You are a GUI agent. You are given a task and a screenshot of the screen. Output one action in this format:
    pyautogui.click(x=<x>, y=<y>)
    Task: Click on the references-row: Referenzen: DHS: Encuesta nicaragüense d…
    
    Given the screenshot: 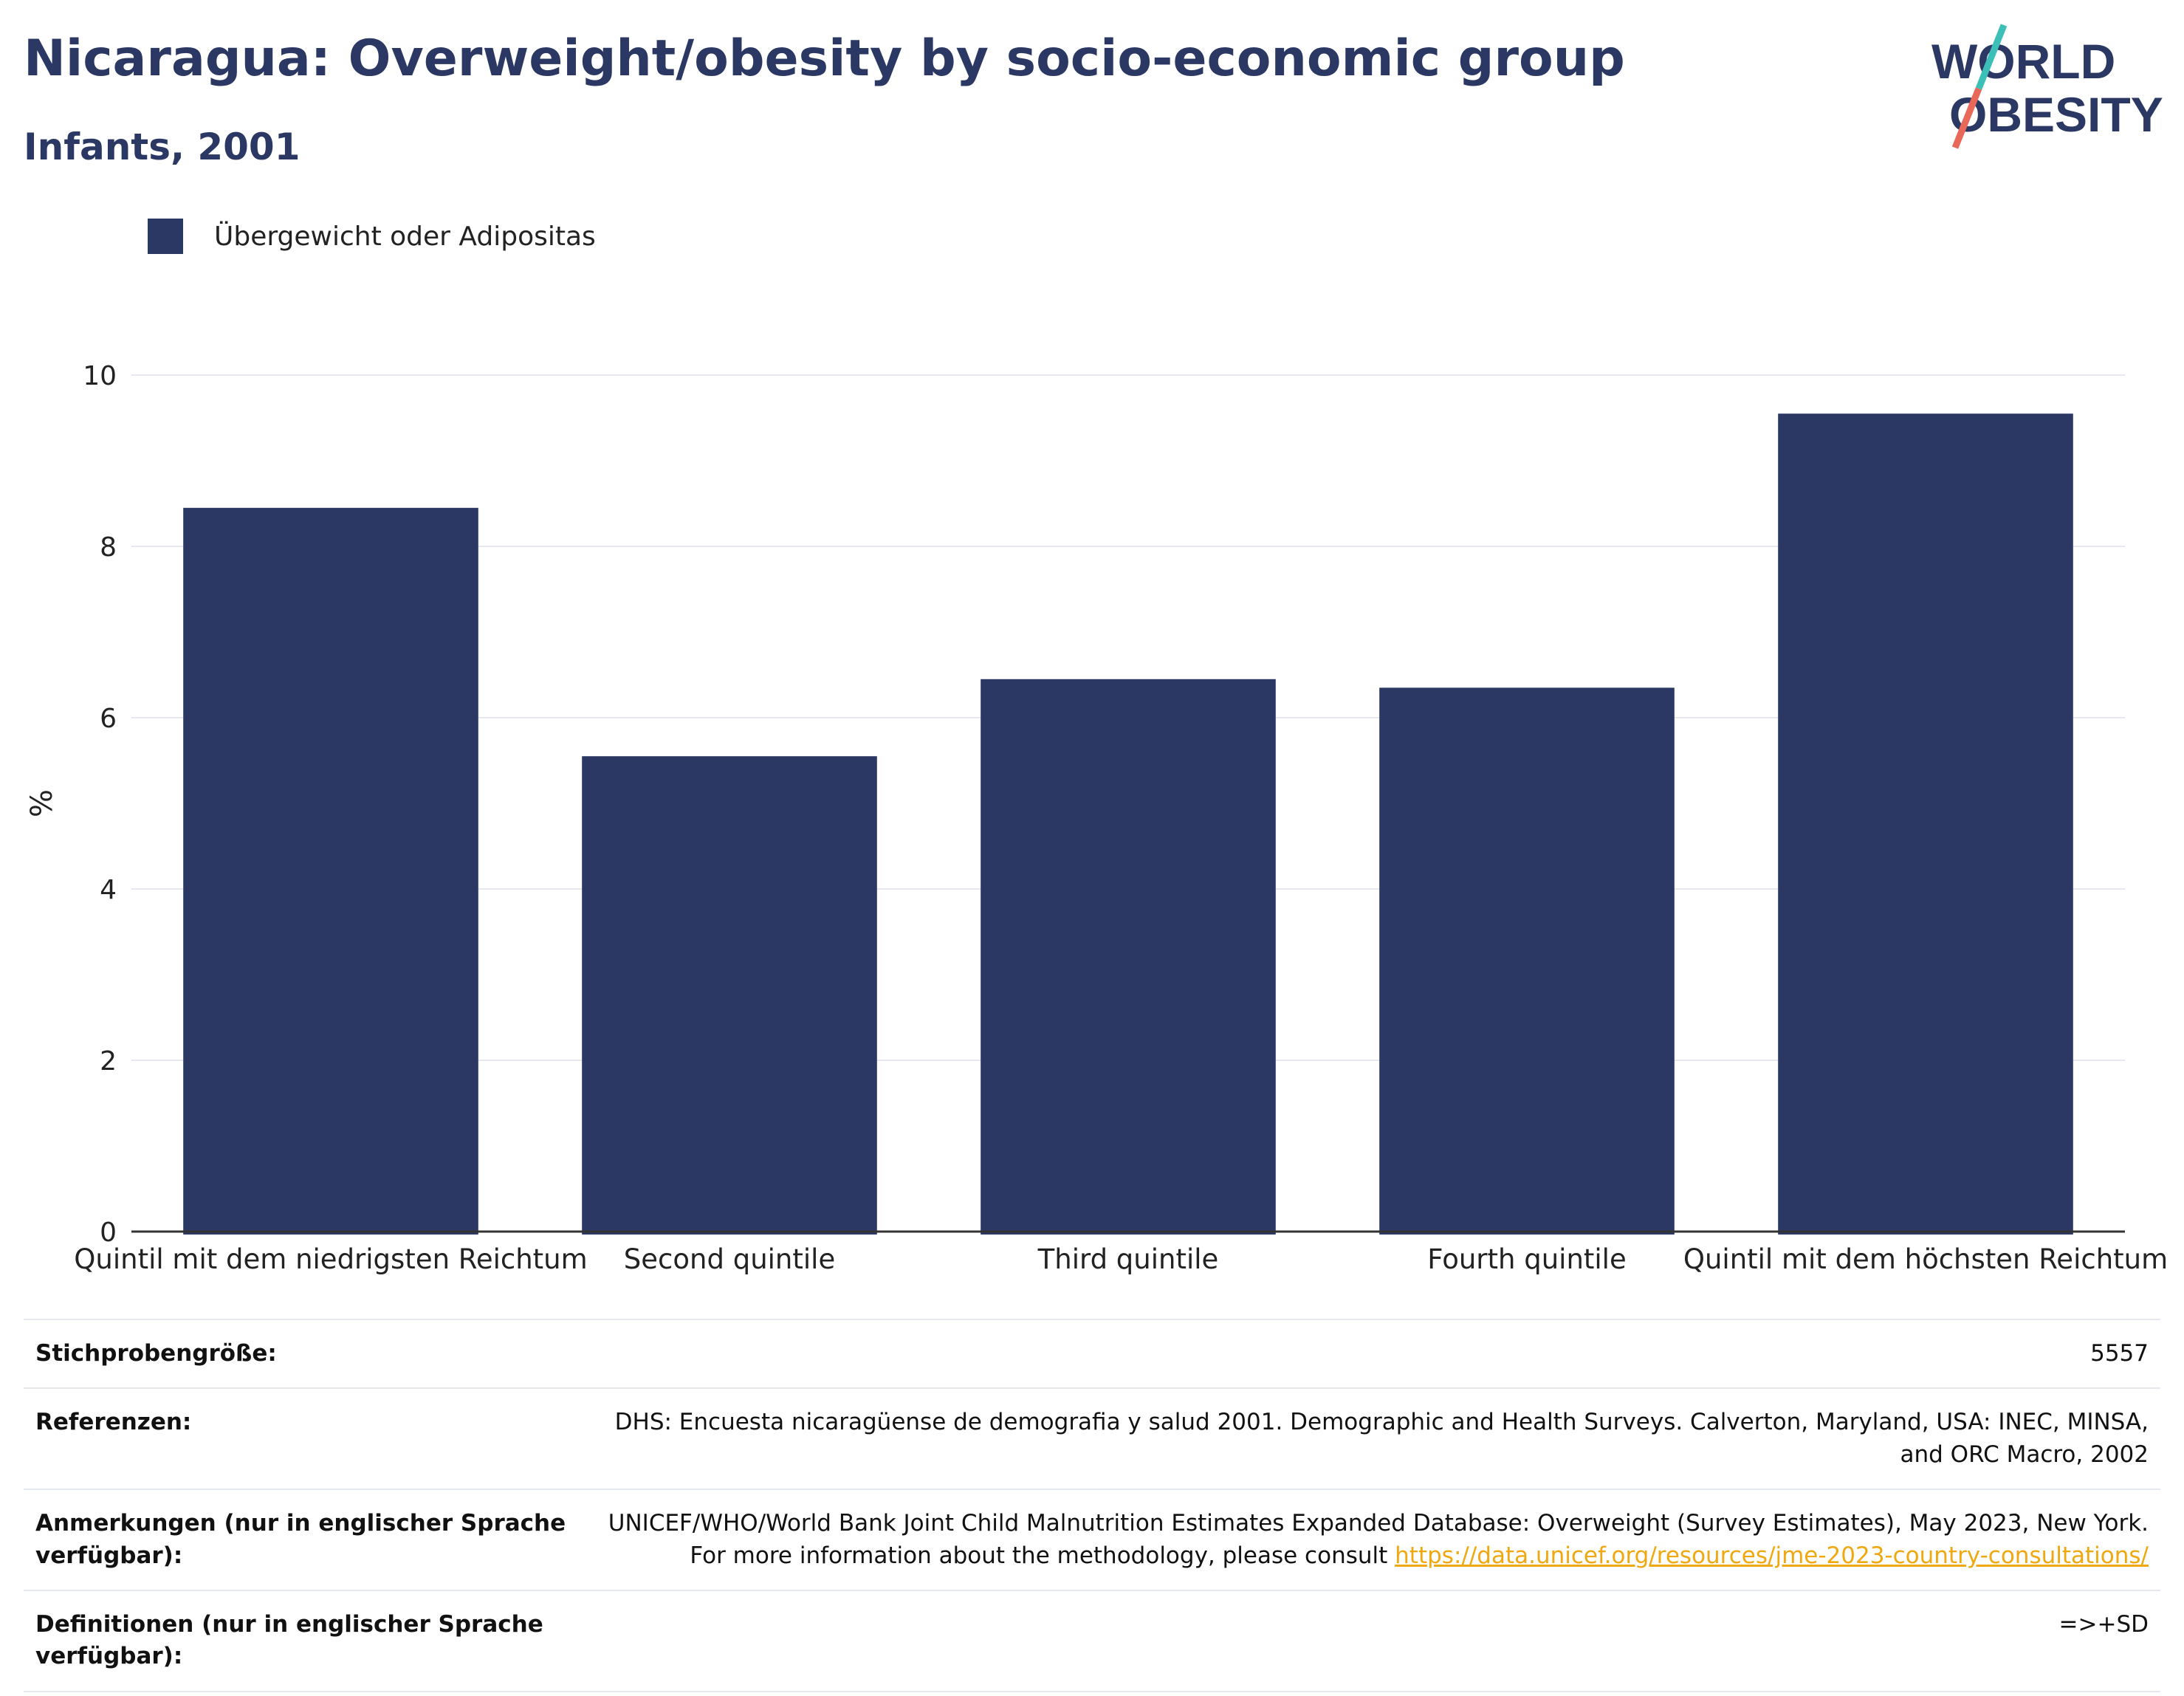 What is the action you would take?
    pyautogui.click(x=1092, y=1438)
    